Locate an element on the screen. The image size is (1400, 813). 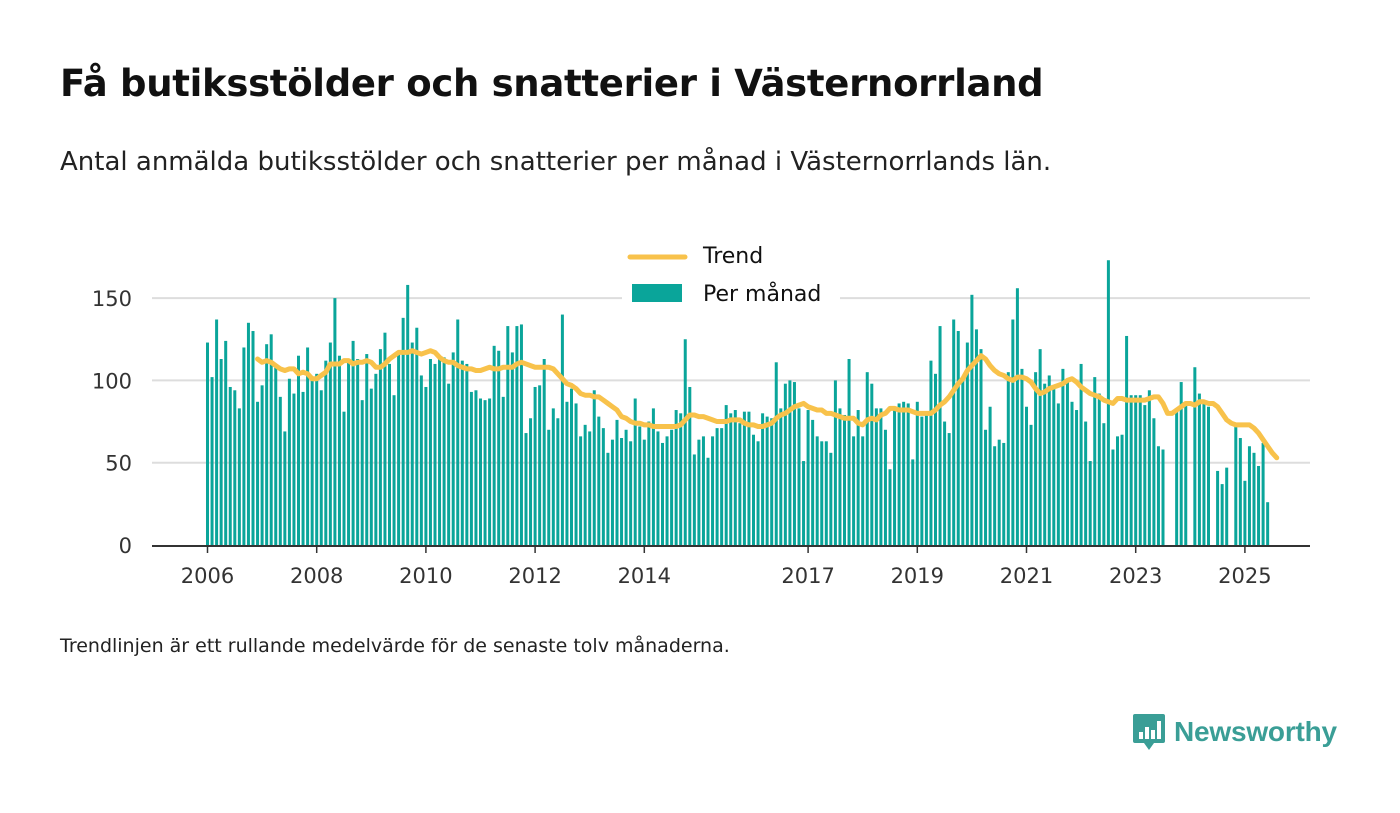
brand-name: Newsworthy is located at coordinates (1255, 731).